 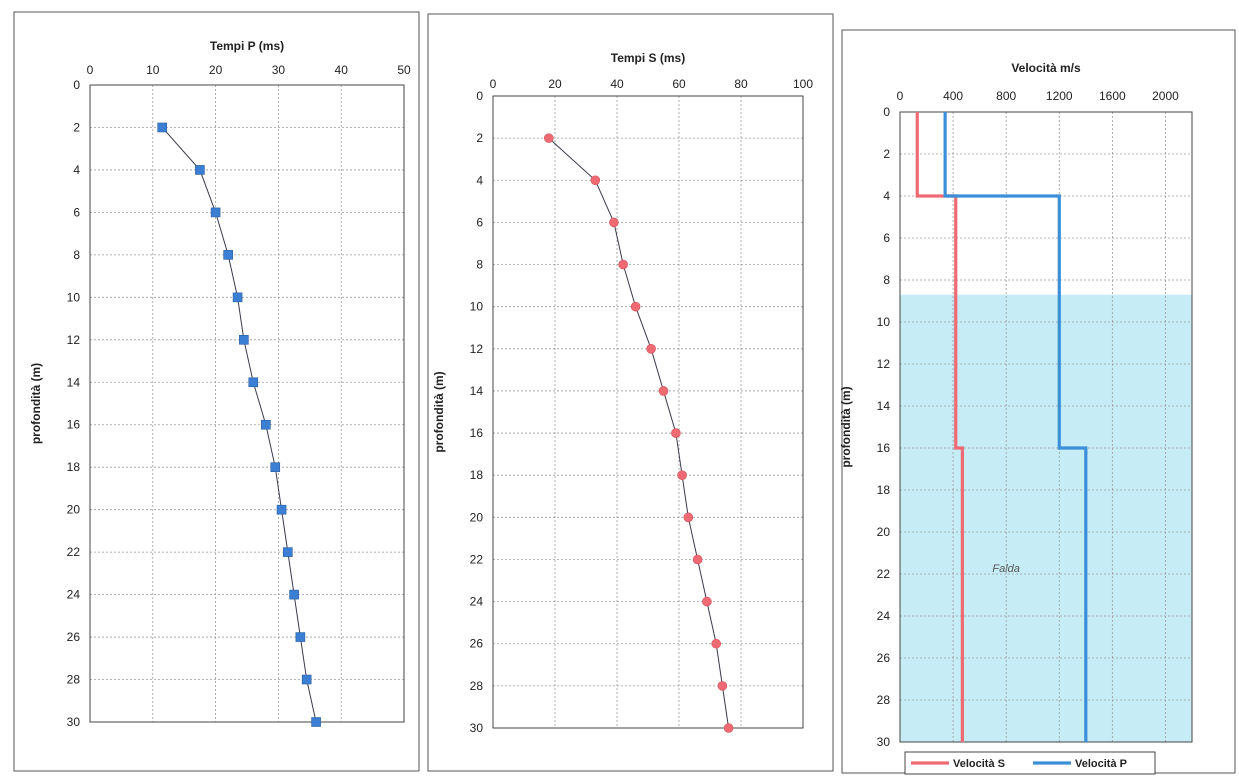 I want to click on falda-region, so click(x=1046, y=518).